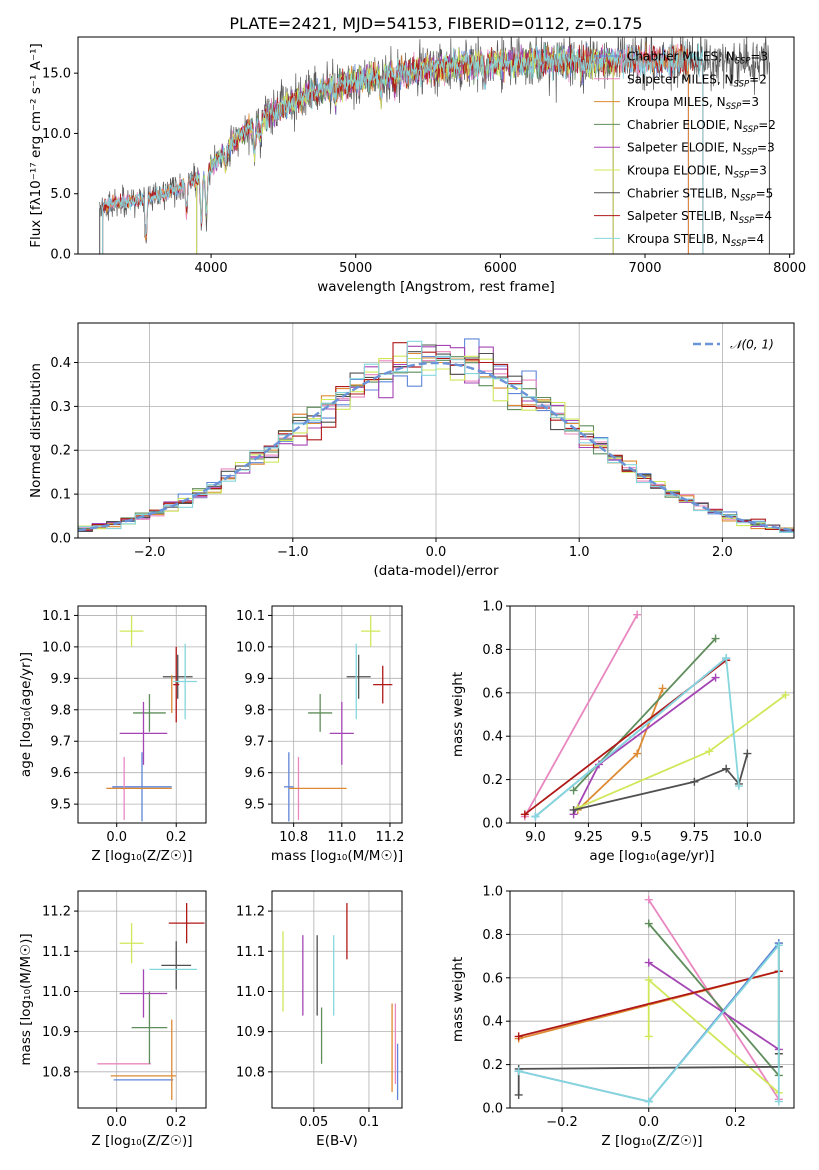 The image size is (819, 1170). Describe the element at coordinates (26, 999) in the screenshot. I see `y-axis-label: mass [log₁₀(M/M☉)]` at that location.